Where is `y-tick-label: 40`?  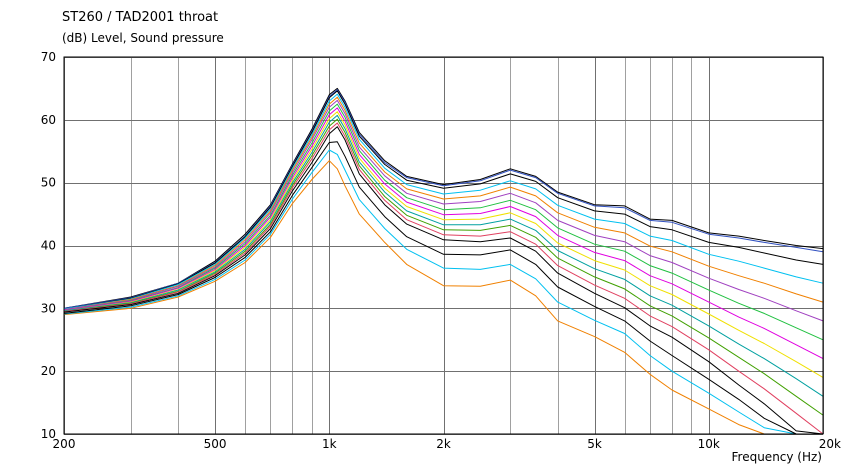
y-tick-label: 40 is located at coordinates (48, 246).